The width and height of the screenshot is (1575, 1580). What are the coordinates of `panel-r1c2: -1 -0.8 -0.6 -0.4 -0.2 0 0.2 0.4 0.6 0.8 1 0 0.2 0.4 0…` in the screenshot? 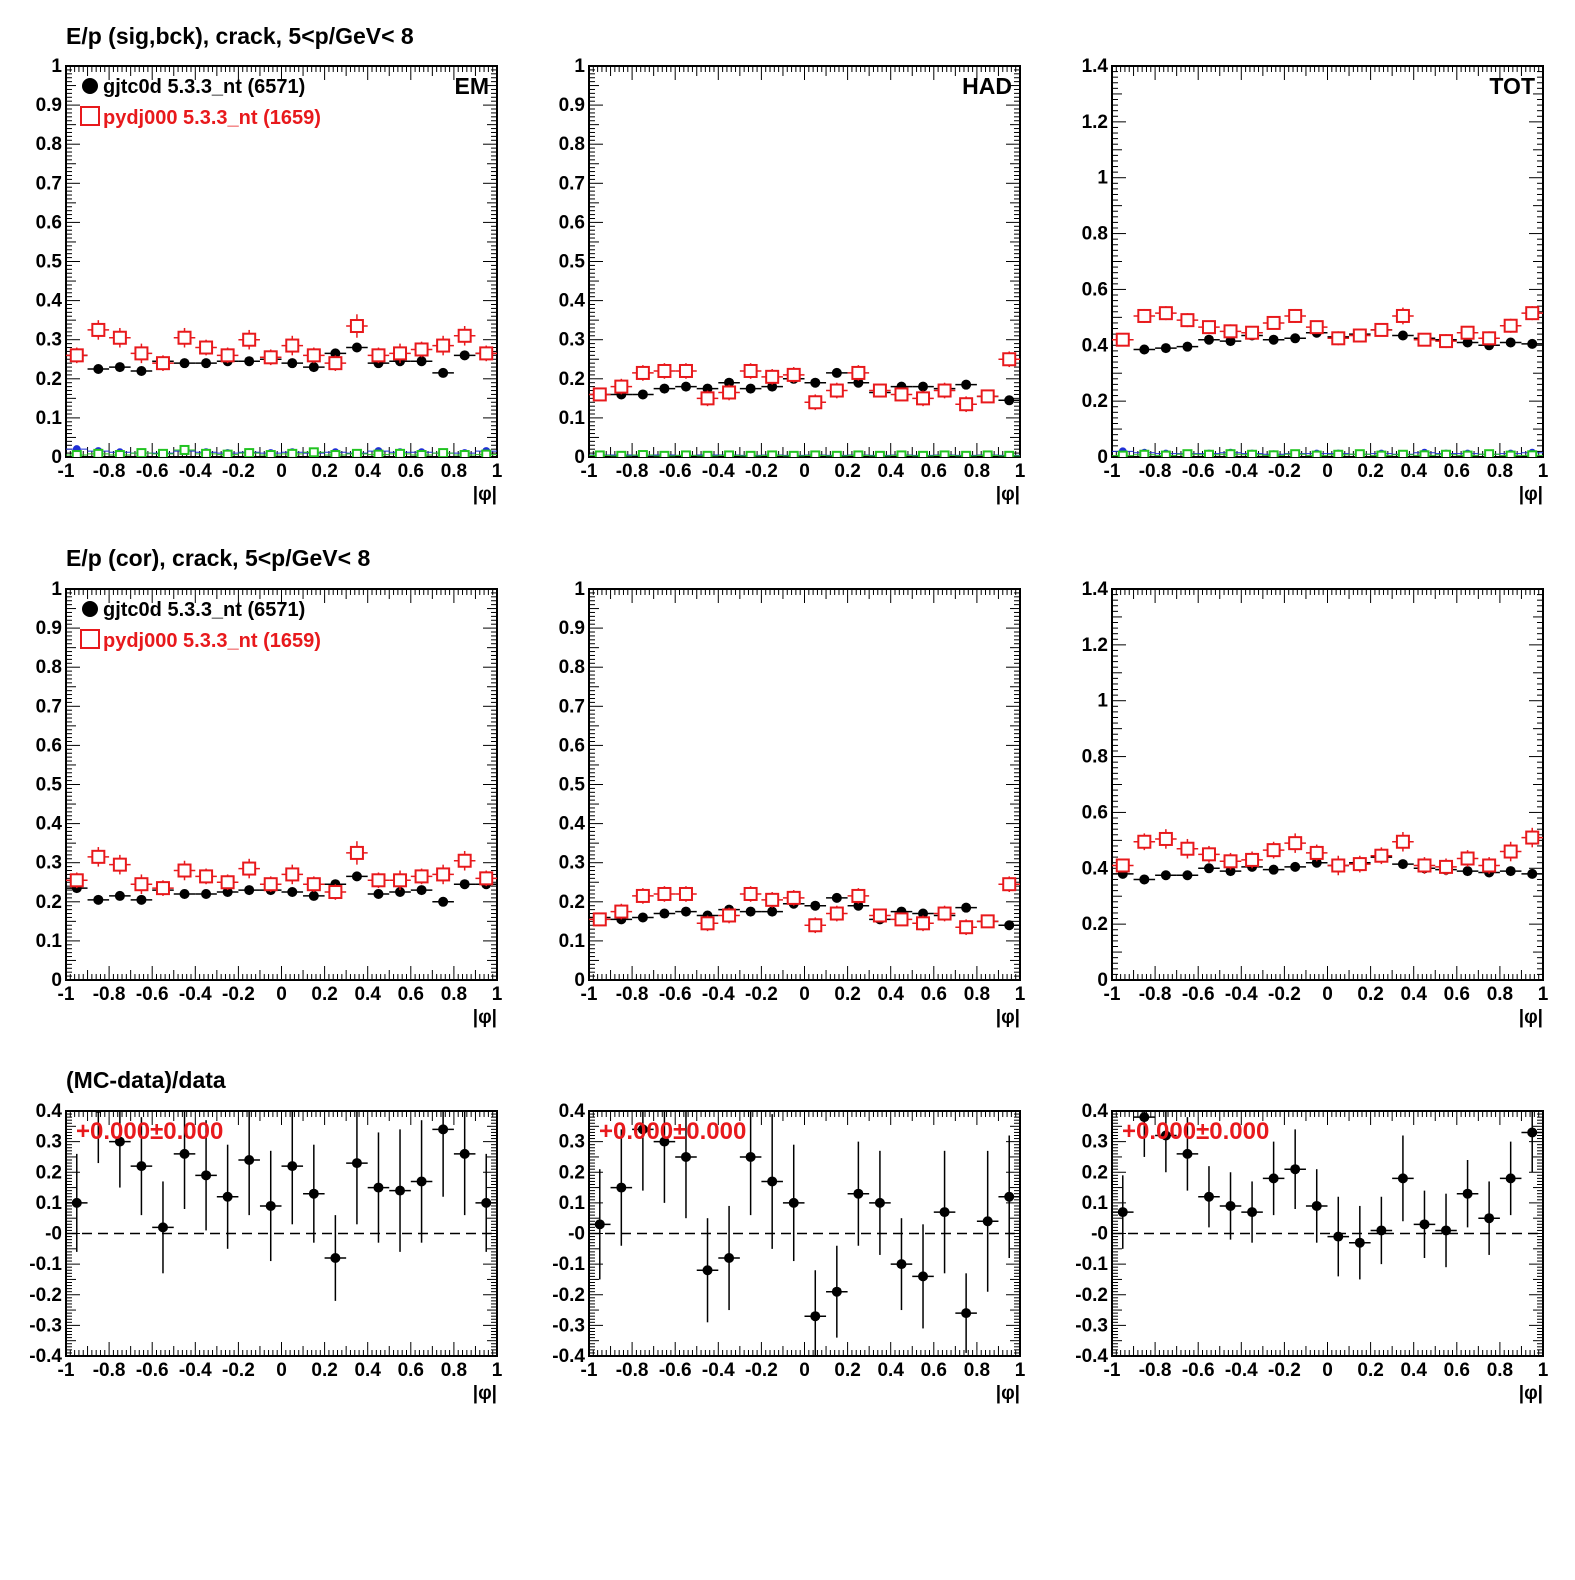 It's located at (1315, 803).